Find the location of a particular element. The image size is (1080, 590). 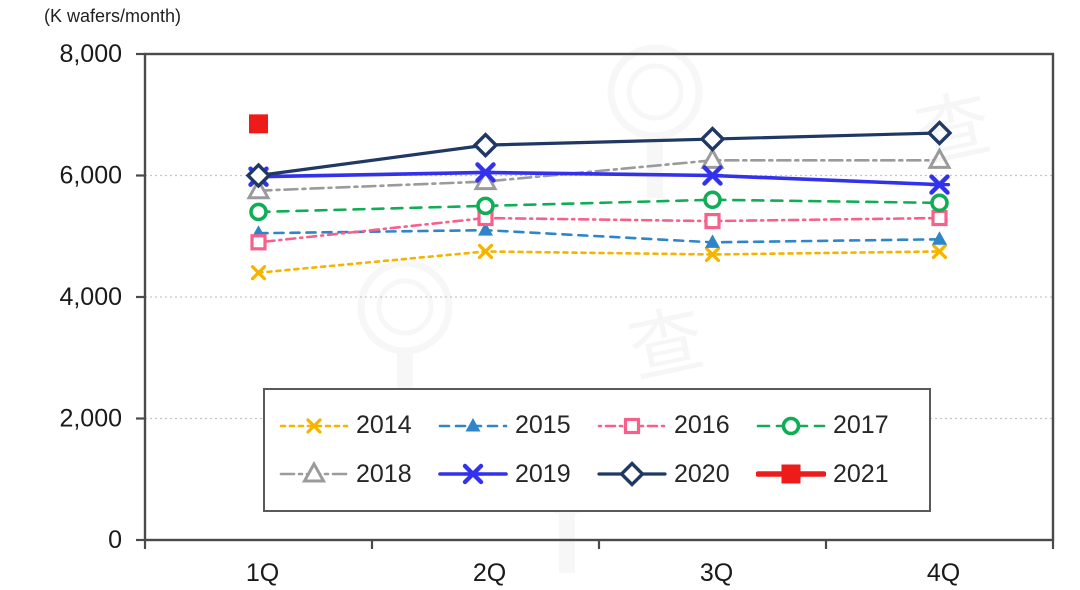

series-2016 is located at coordinates (599, 230).